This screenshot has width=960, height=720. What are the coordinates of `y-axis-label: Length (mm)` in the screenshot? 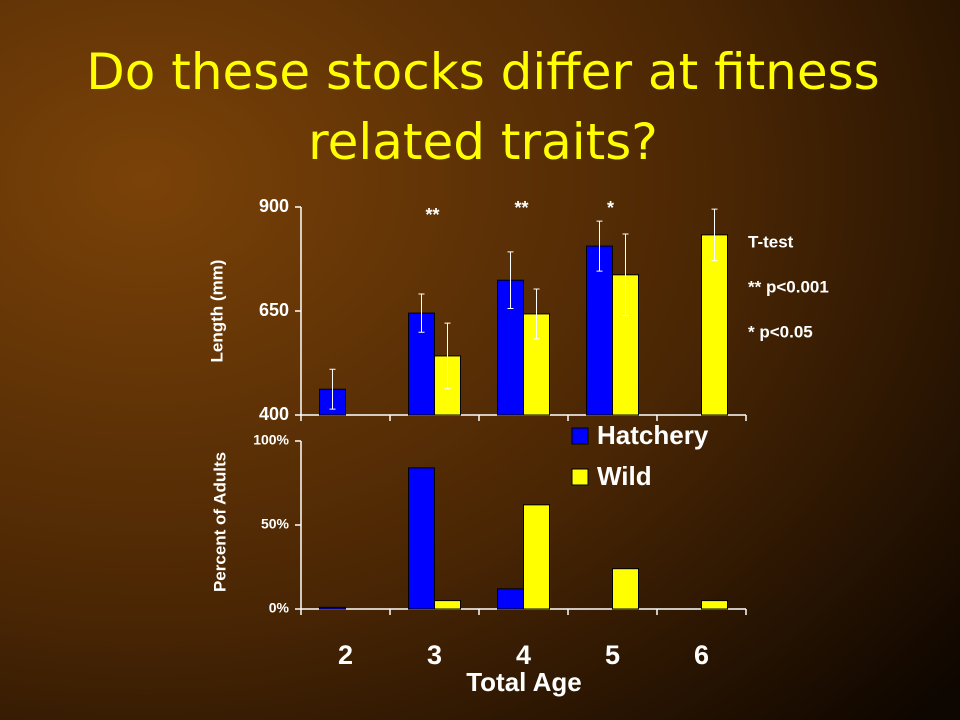 It's located at (216, 311).